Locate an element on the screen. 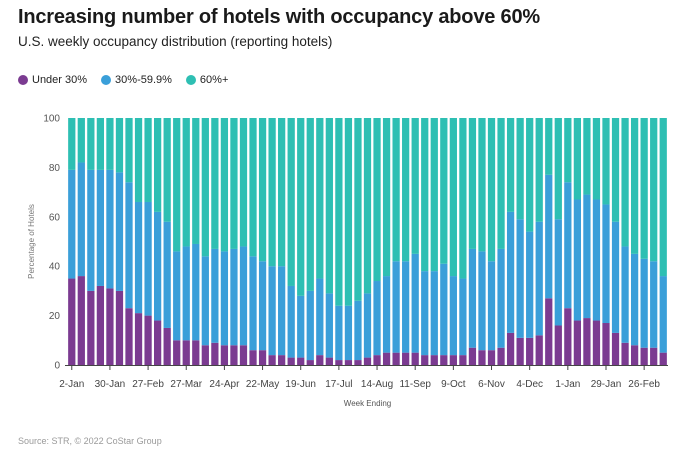  y-tick-label-20: 20 is located at coordinates (55, 316).